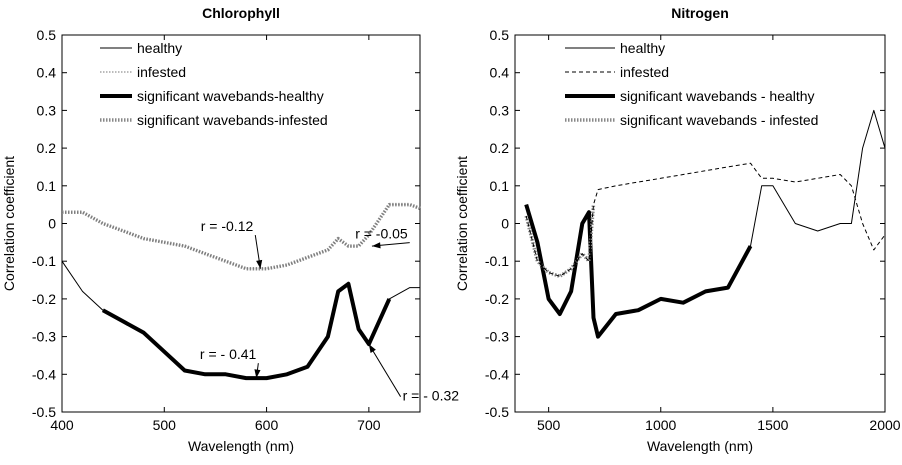  Describe the element at coordinates (227, 226) in the screenshot. I see `annotation: r = -0.12` at that location.